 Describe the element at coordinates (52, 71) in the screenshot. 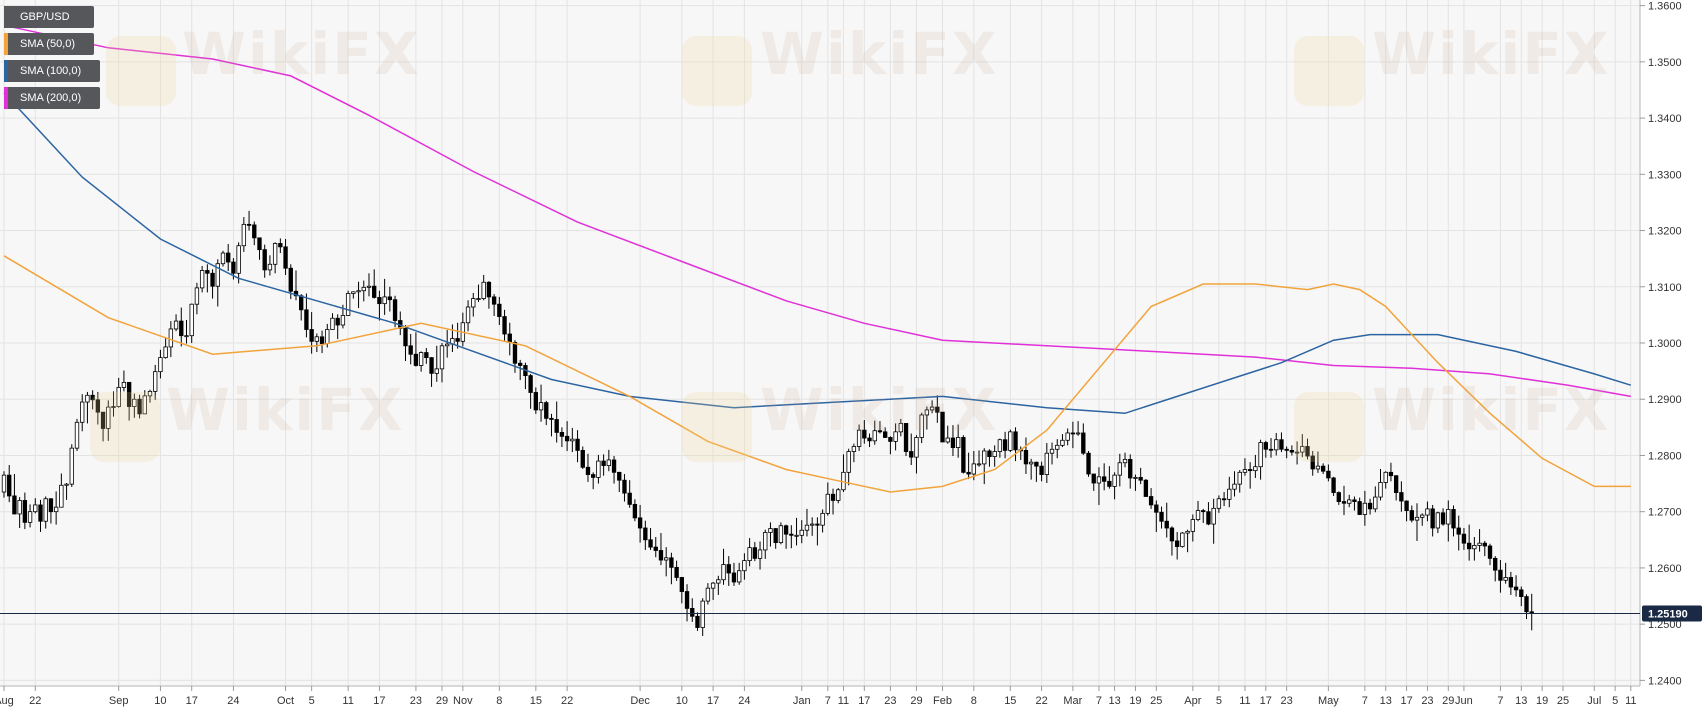

I see `legend-sma100: SMA (100,0)` at that location.